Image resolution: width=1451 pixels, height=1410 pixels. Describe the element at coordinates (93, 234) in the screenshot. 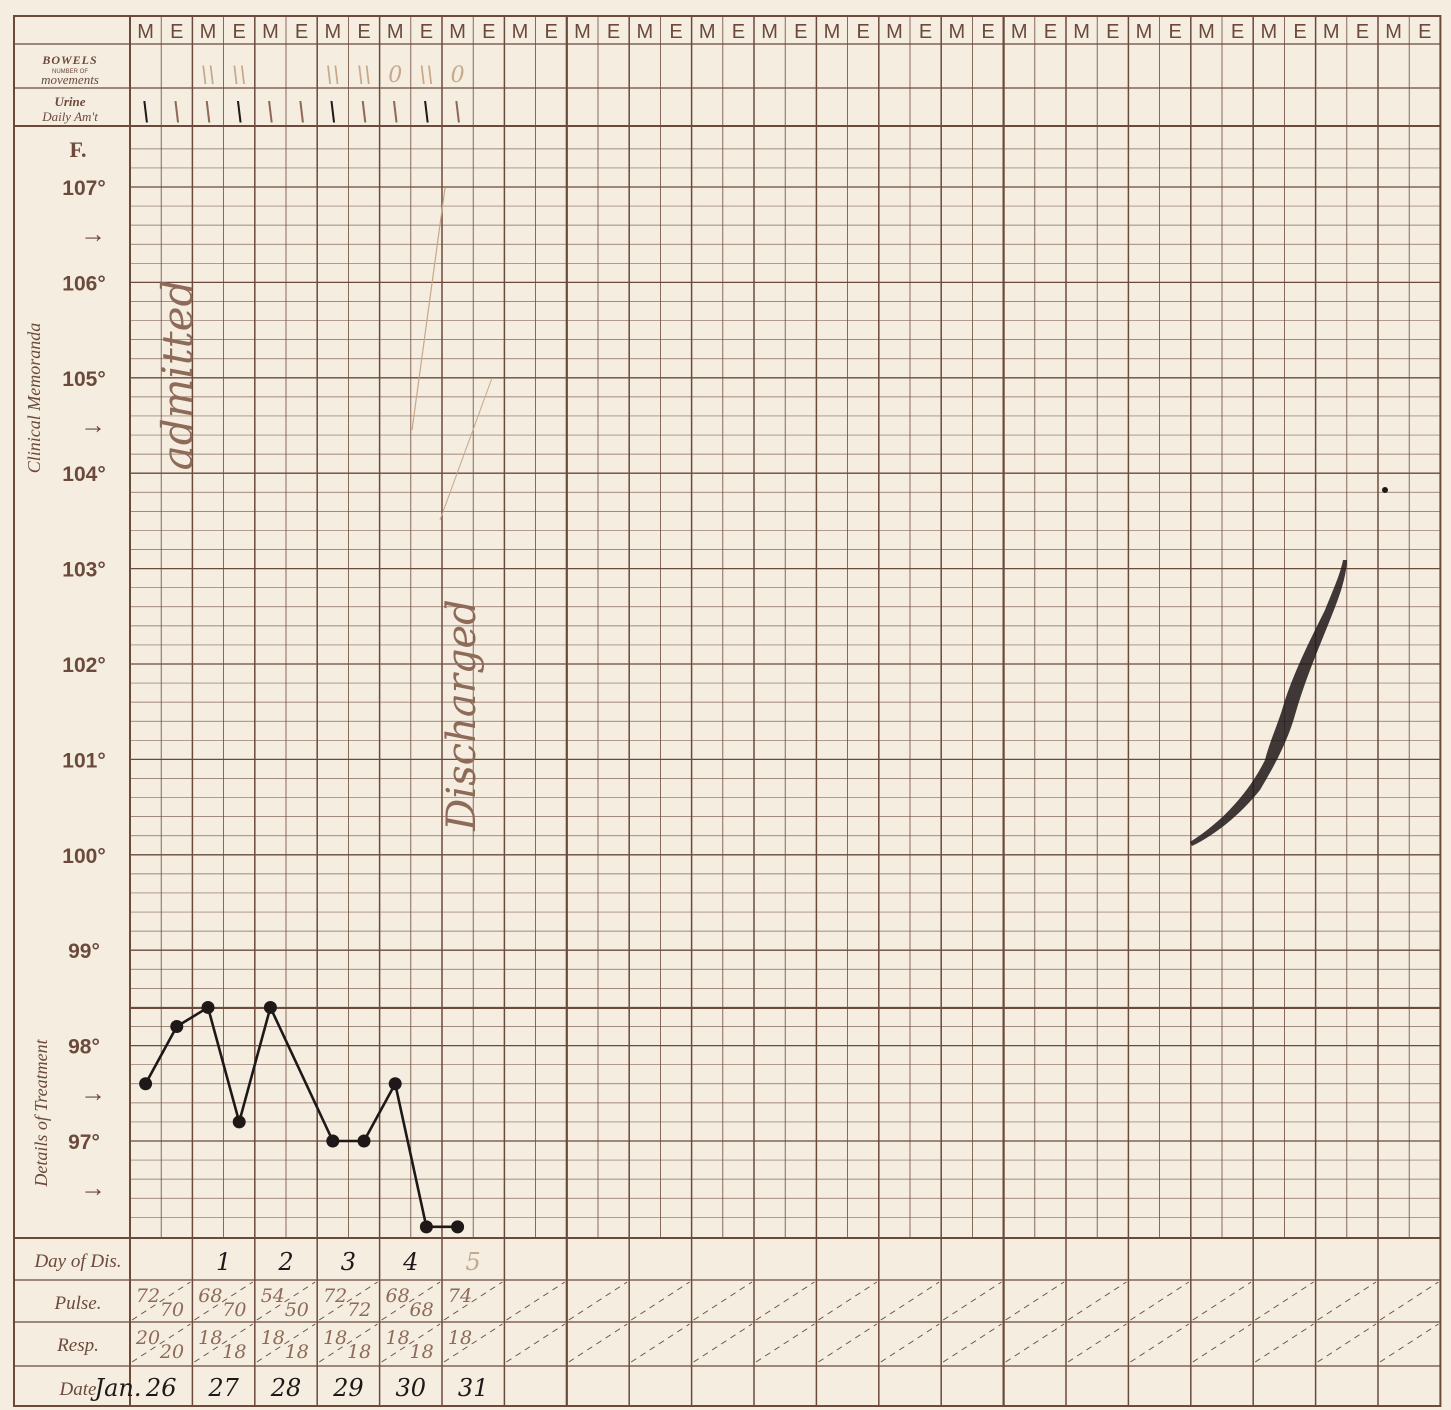

I see `arrow-marker: →` at that location.